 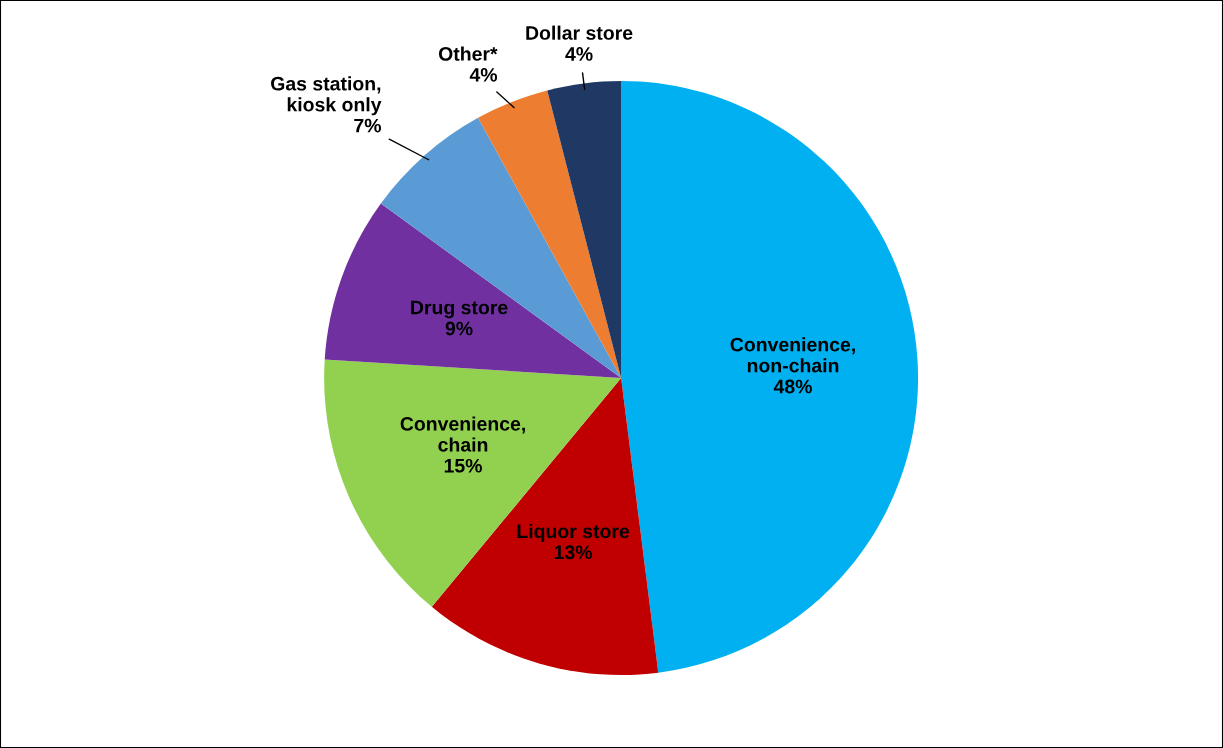 What do you see at coordinates (792, 386) in the screenshot?
I see `data-label: 48%` at bounding box center [792, 386].